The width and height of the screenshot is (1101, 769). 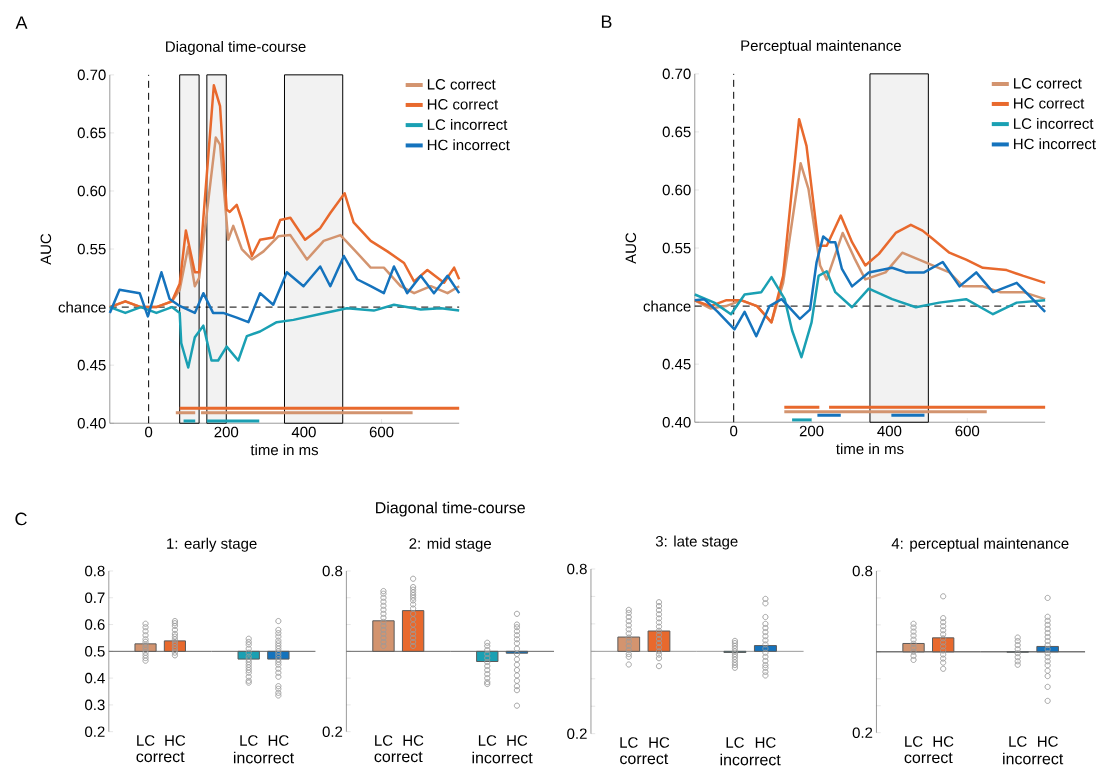 What do you see at coordinates (21, 22) in the screenshot?
I see `text: A` at bounding box center [21, 22].